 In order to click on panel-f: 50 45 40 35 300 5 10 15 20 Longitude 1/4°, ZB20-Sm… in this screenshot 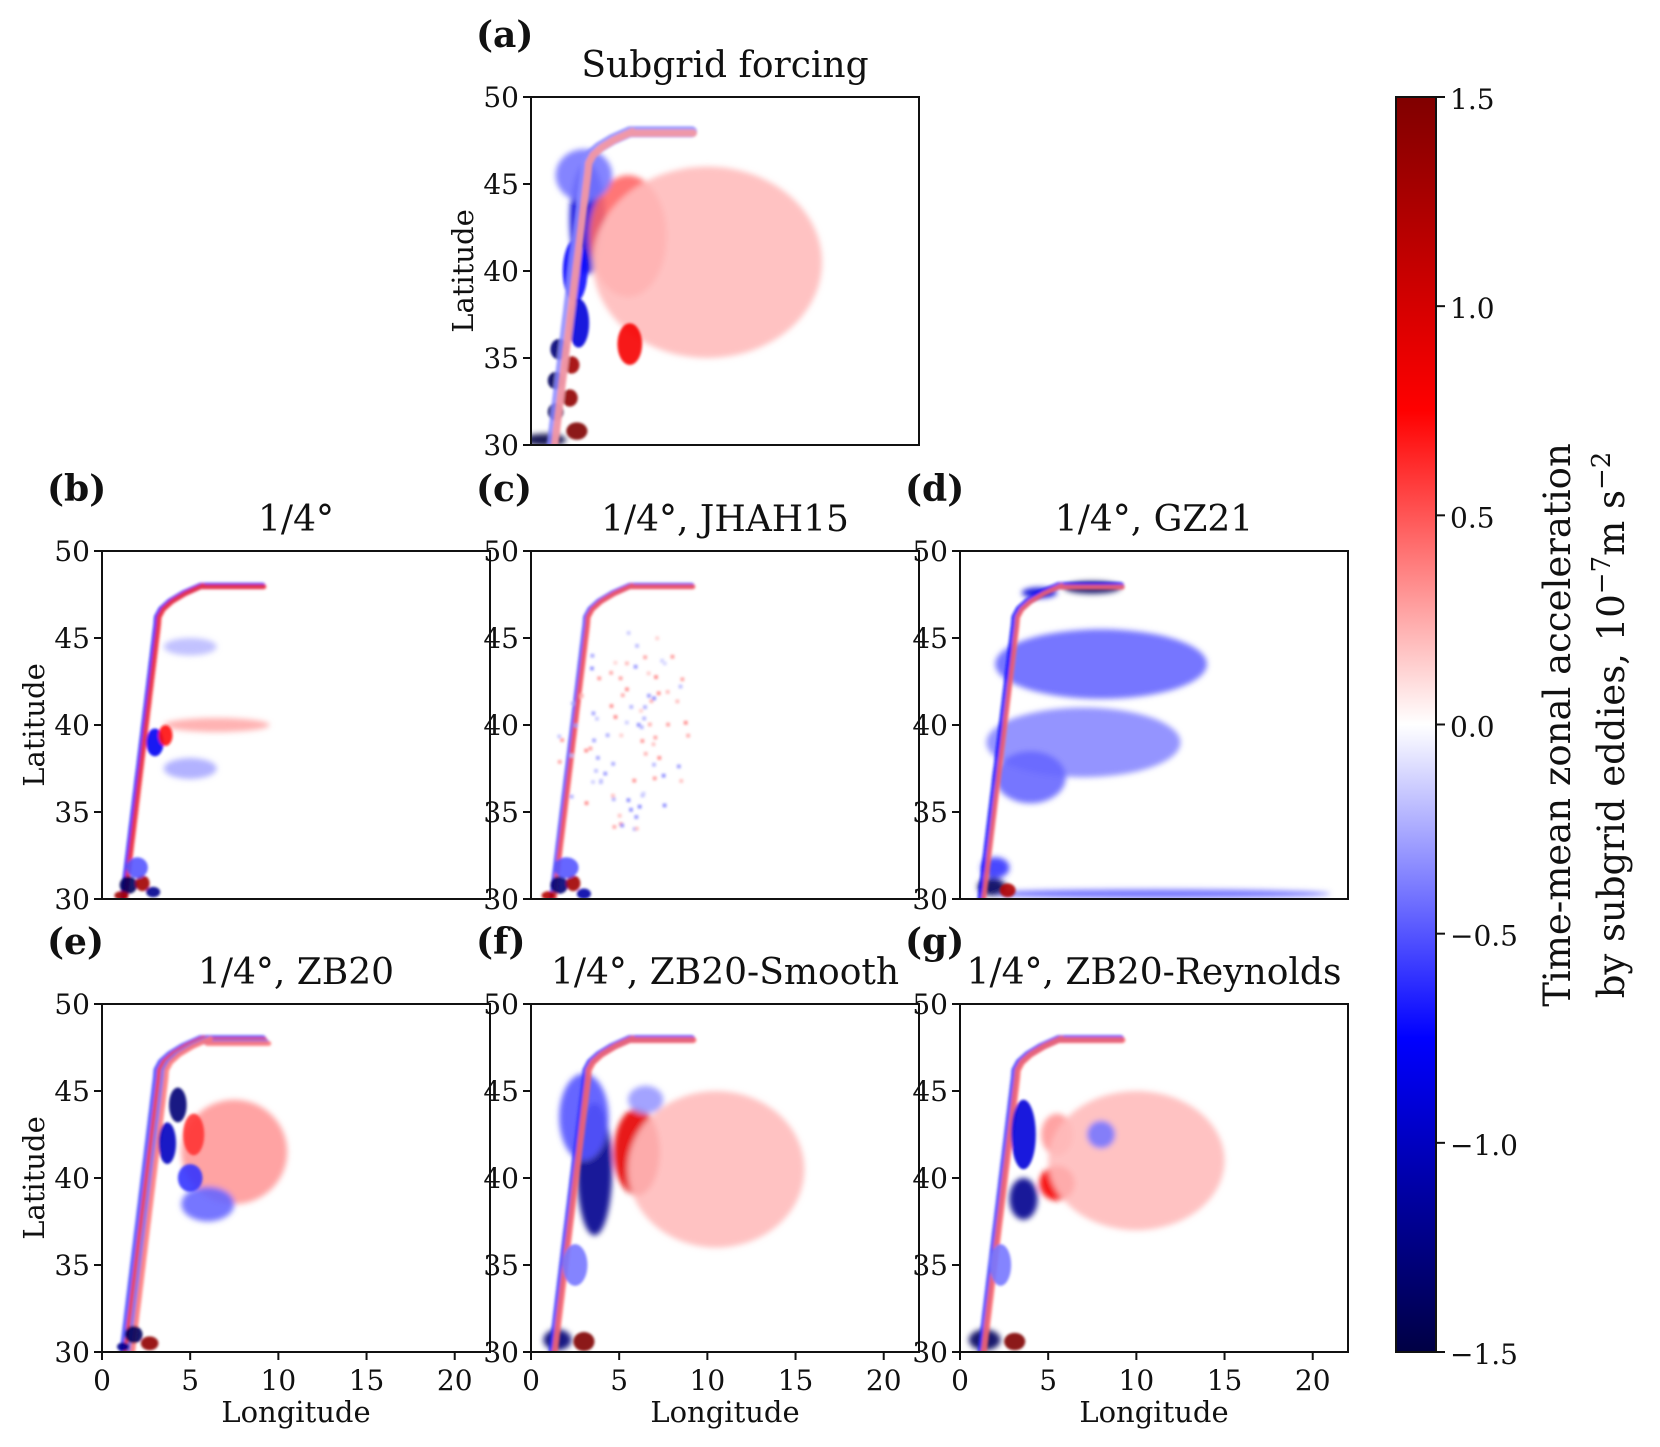, I will do `click(698, 1175)`.